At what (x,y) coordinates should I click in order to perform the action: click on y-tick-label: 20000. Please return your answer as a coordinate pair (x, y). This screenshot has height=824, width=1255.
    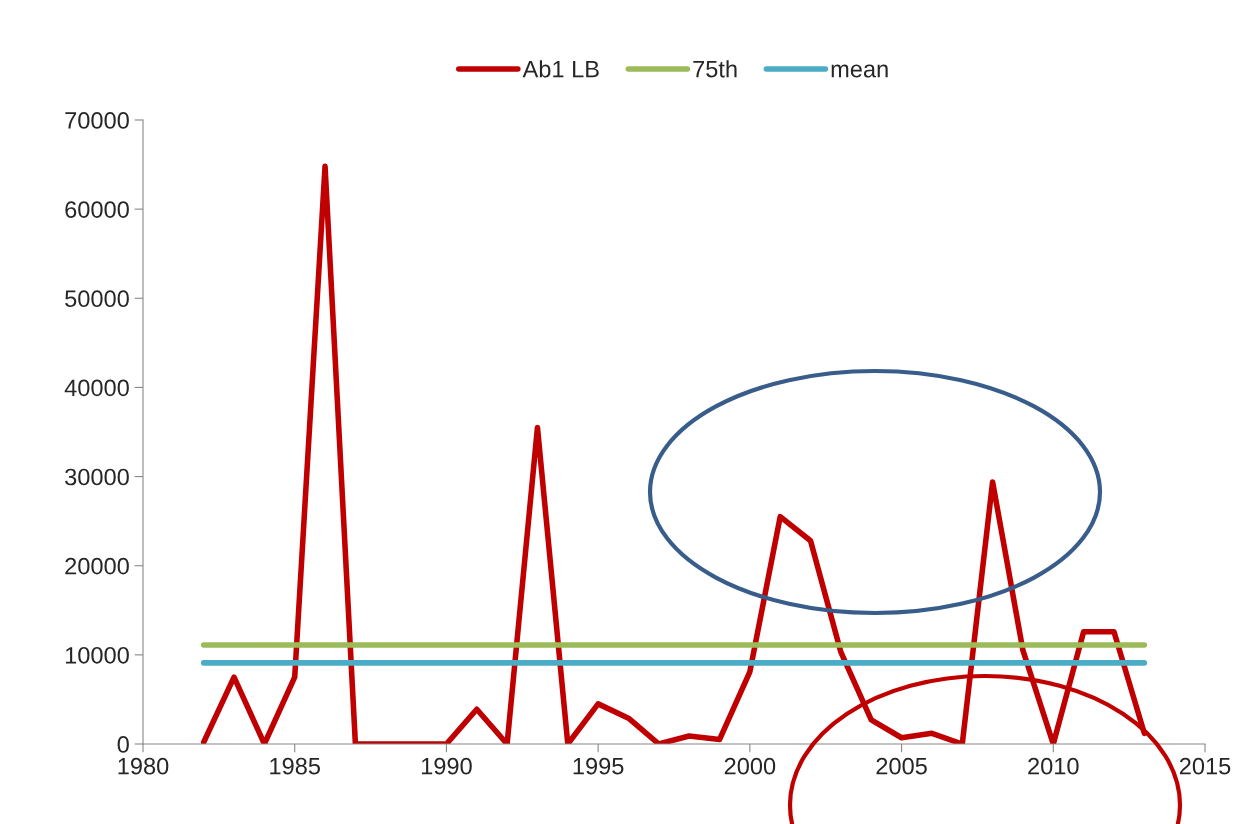
    Looking at the image, I should click on (97, 566).